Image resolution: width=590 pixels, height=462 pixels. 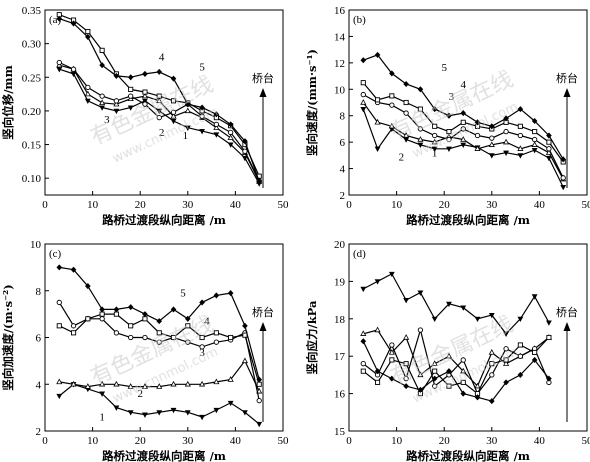 What do you see at coordinates (343, 196) in the screenshot?
I see `y-tick-label-b: 2` at bounding box center [343, 196].